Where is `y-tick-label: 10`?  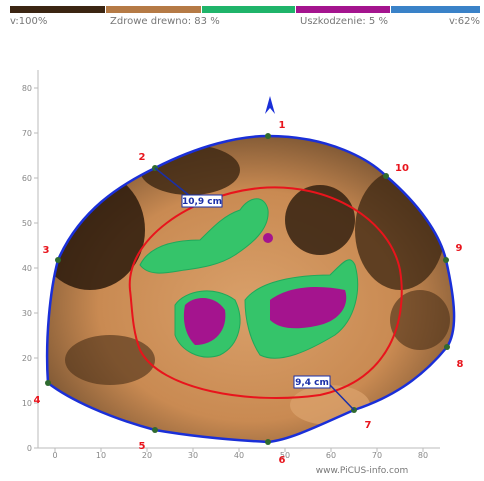
y-tick-label: 10 is located at coordinates (27, 403).